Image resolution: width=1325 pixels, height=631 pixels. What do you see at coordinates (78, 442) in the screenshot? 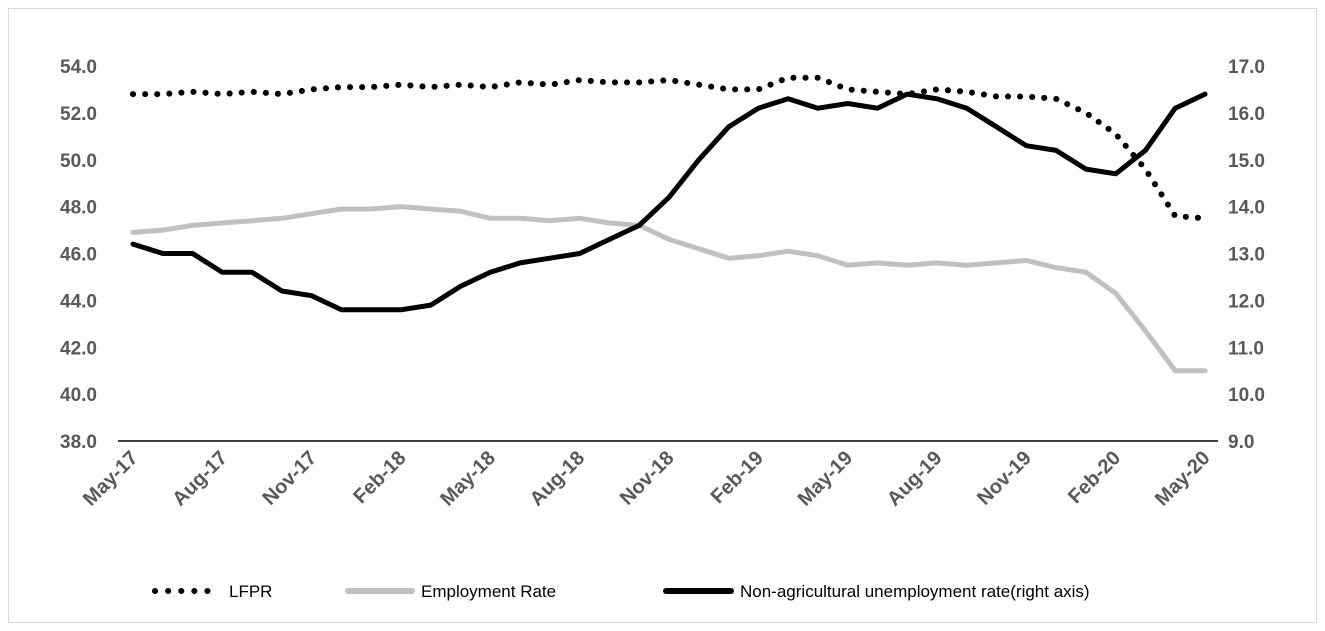
I see `left-axis-tick-label: 38.0` at bounding box center [78, 442].